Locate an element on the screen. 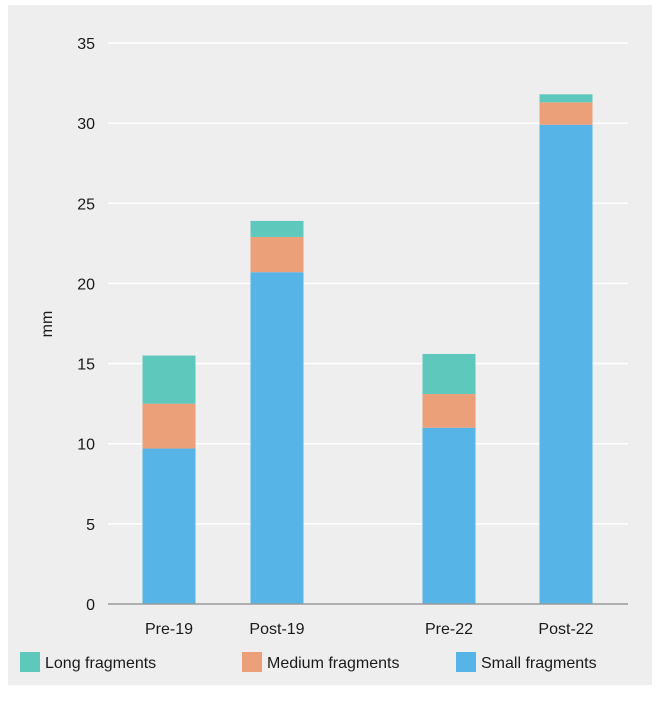 This screenshot has height=706, width=660. y-tick-label: 5 is located at coordinates (90, 525).